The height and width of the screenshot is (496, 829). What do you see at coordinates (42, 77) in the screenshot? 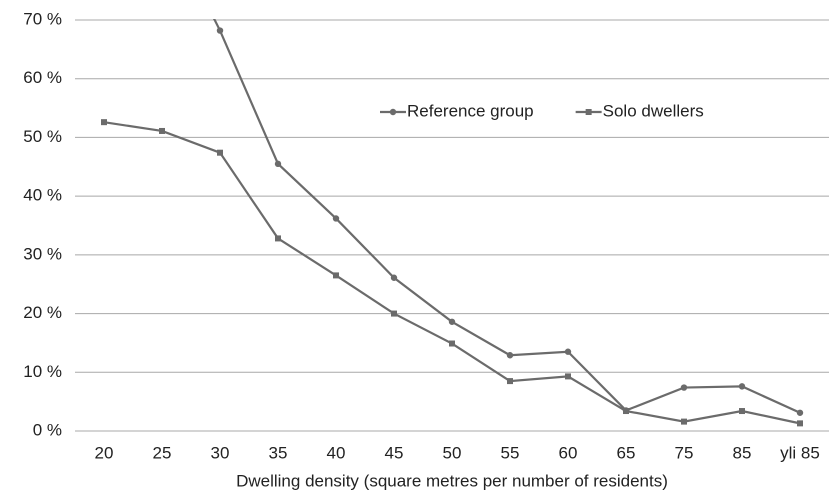
I see `y-tick-label: 60 %` at bounding box center [42, 77].